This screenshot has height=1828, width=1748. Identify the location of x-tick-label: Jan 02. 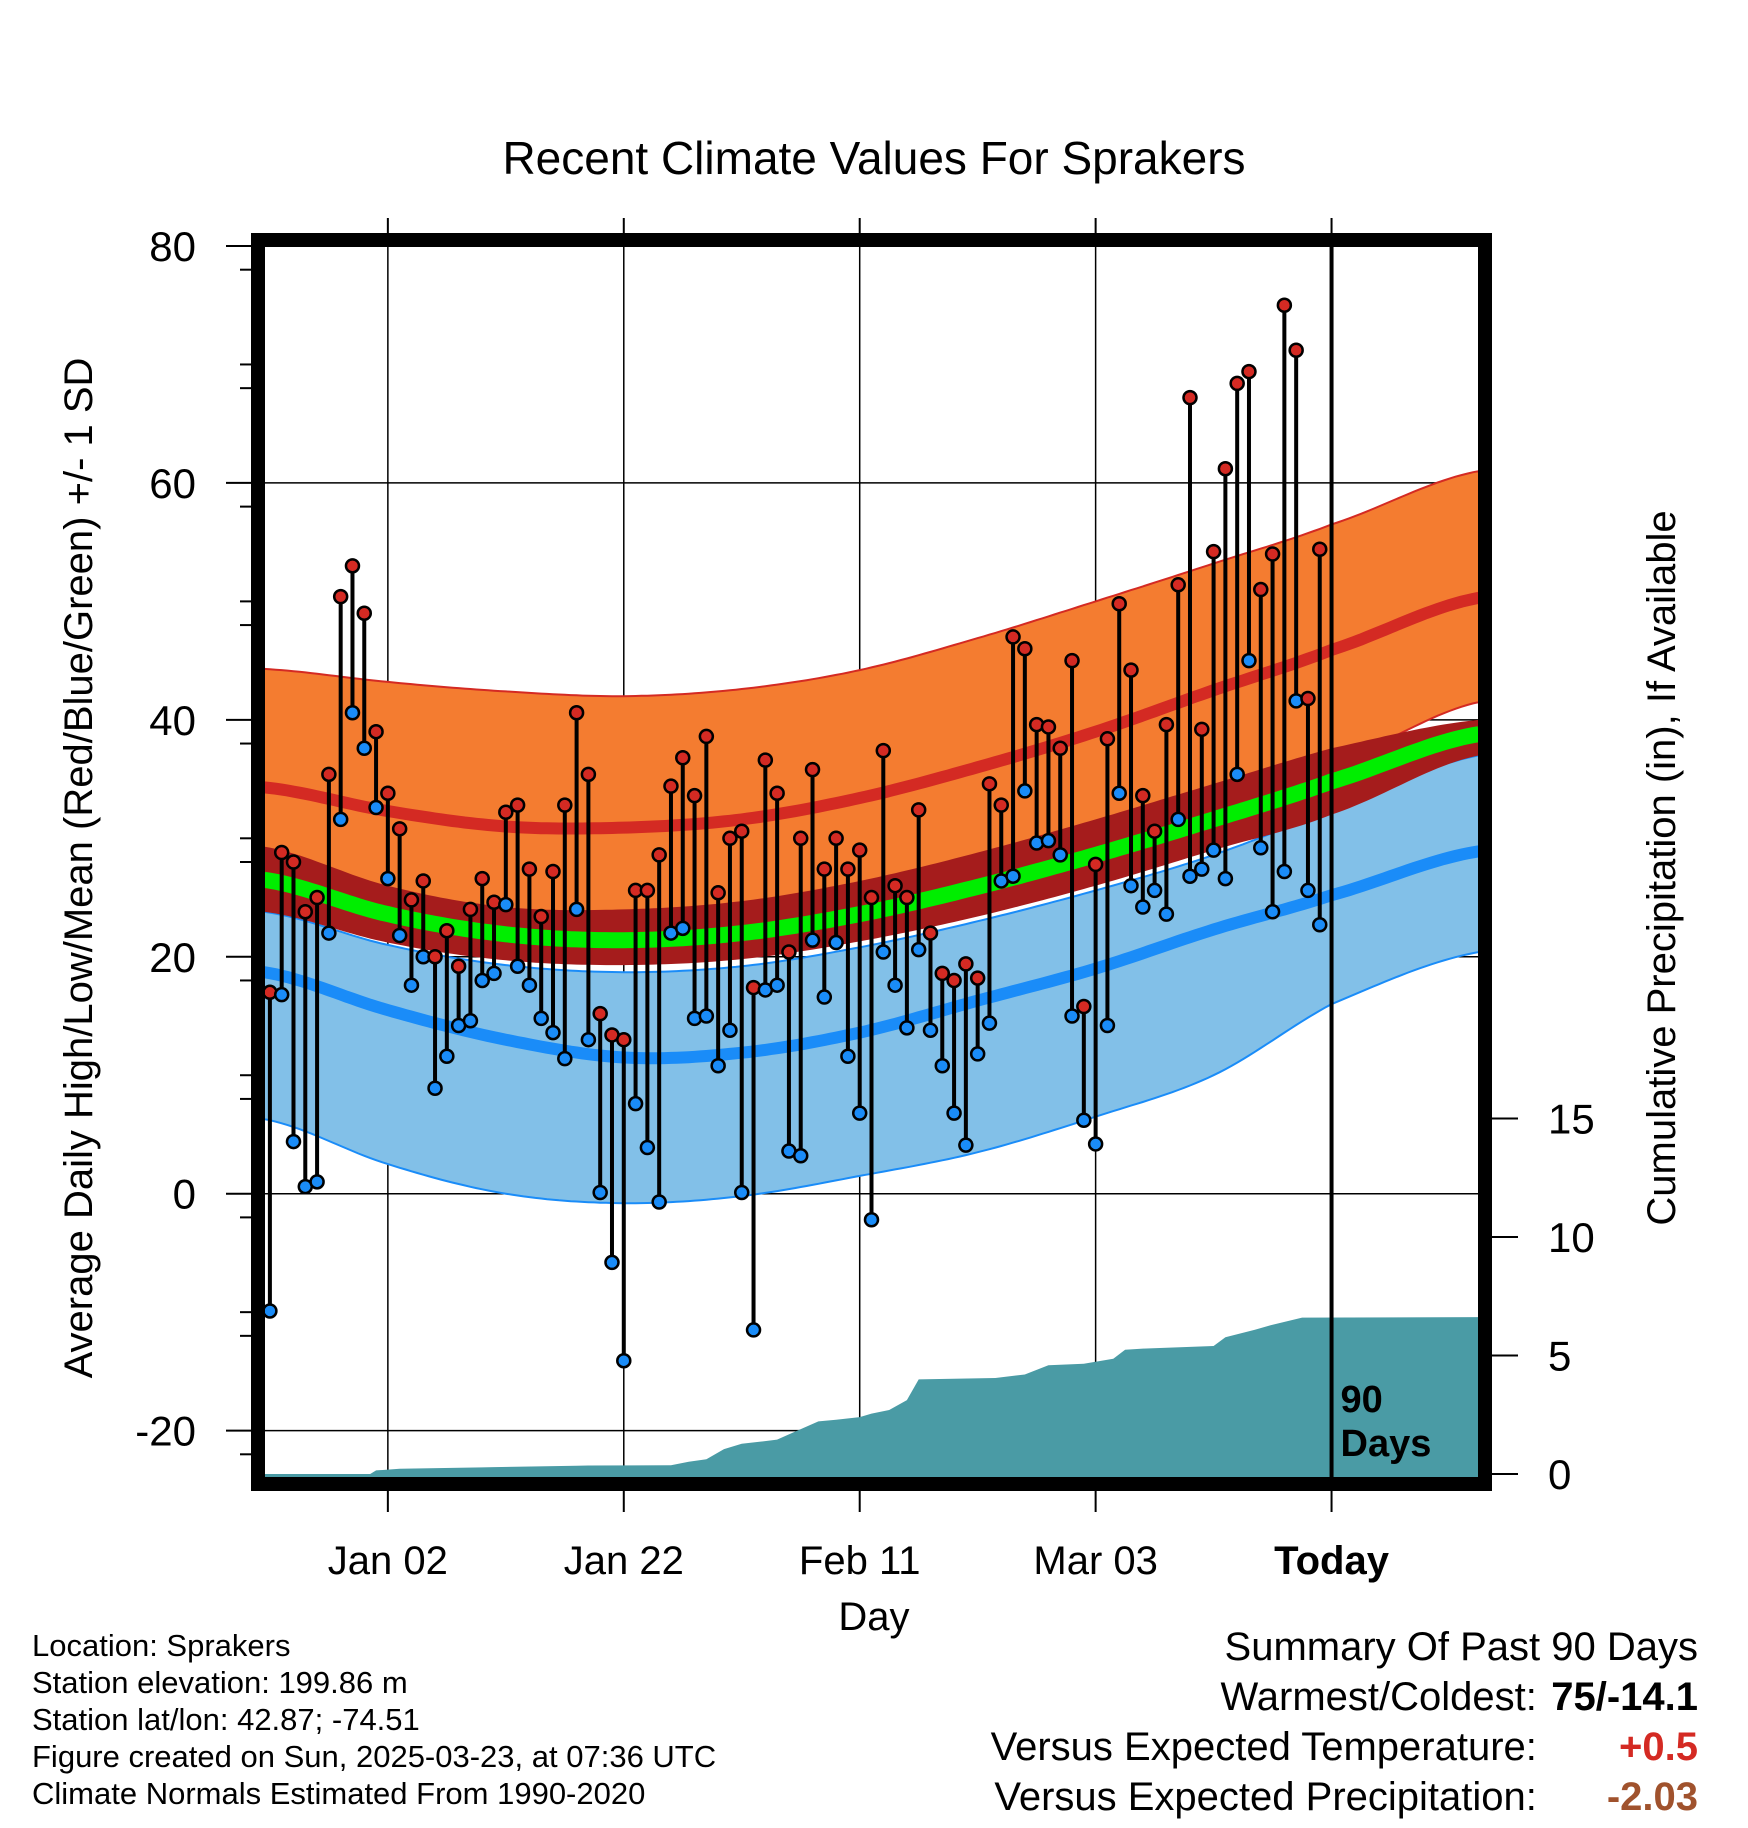
(388, 1561).